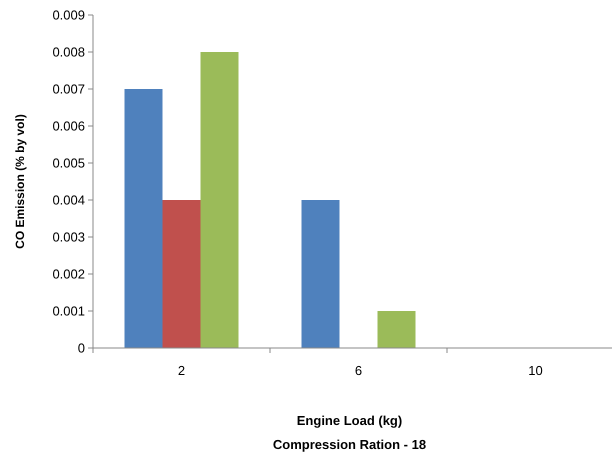 The image size is (616, 459). Describe the element at coordinates (68, 15) in the screenshot. I see `y-tick-label: 0.009` at that location.